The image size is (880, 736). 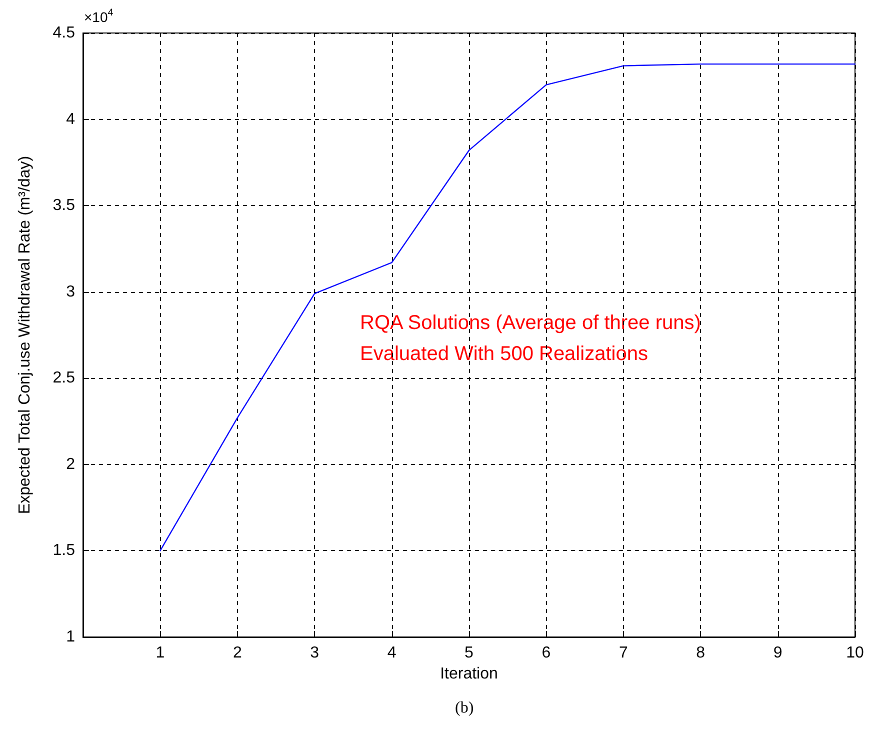 What do you see at coordinates (25, 335) in the screenshot?
I see `y-axis-title: Expected Total Conj.use Withdrawal Rate (m³/day)` at bounding box center [25, 335].